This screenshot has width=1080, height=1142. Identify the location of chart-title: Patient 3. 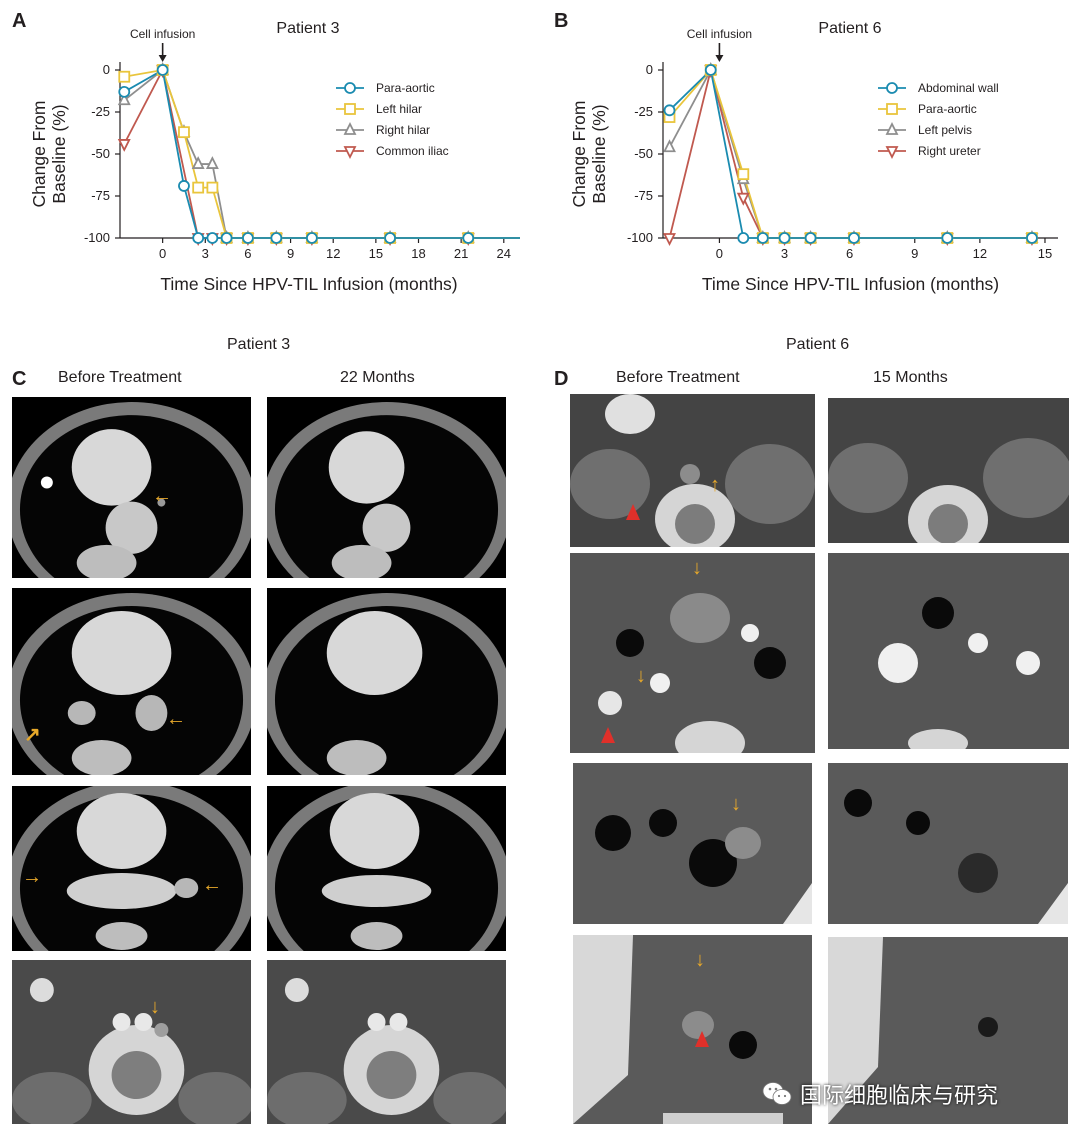
(307, 28).